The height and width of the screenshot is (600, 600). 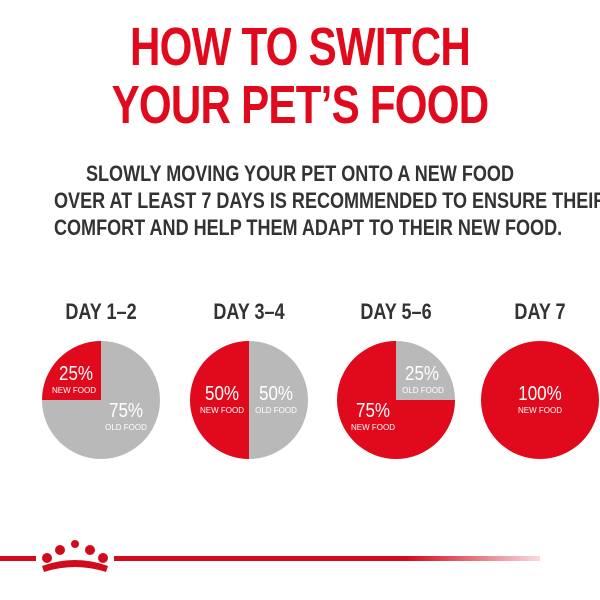 What do you see at coordinates (300, 47) in the screenshot?
I see `title-line-1: HOW TO SWITCH` at bounding box center [300, 47].